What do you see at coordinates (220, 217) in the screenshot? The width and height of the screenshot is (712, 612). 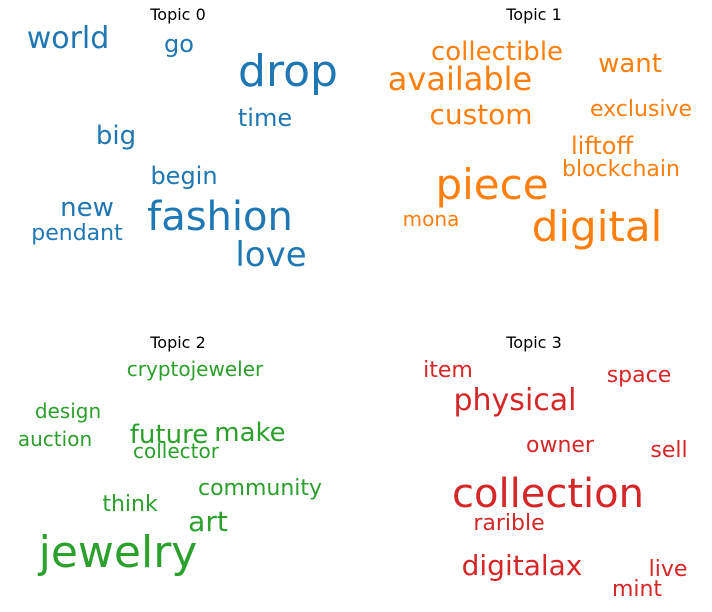 I see `word-fashion: fashion` at bounding box center [220, 217].